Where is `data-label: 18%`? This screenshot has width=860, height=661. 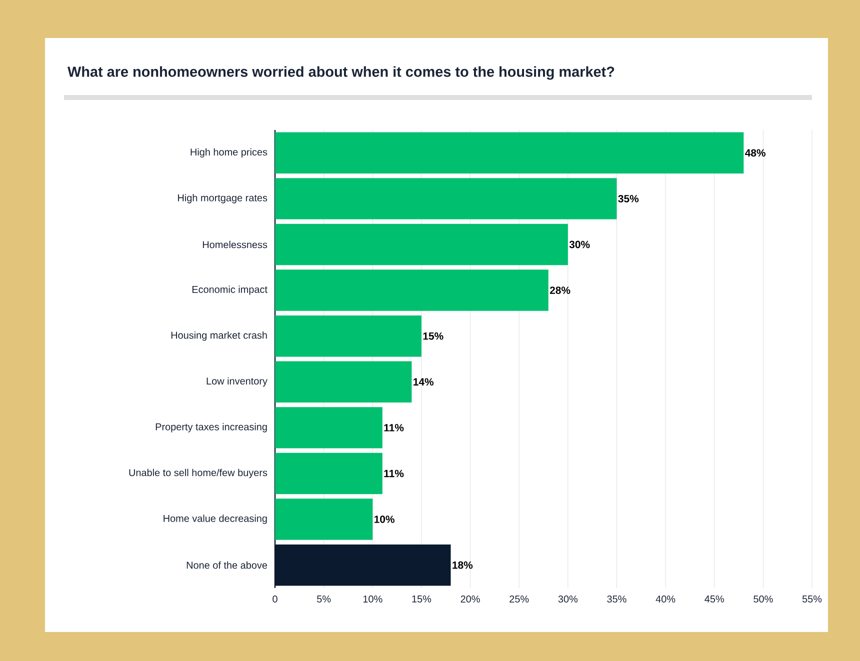 data-label: 18% is located at coordinates (462, 565).